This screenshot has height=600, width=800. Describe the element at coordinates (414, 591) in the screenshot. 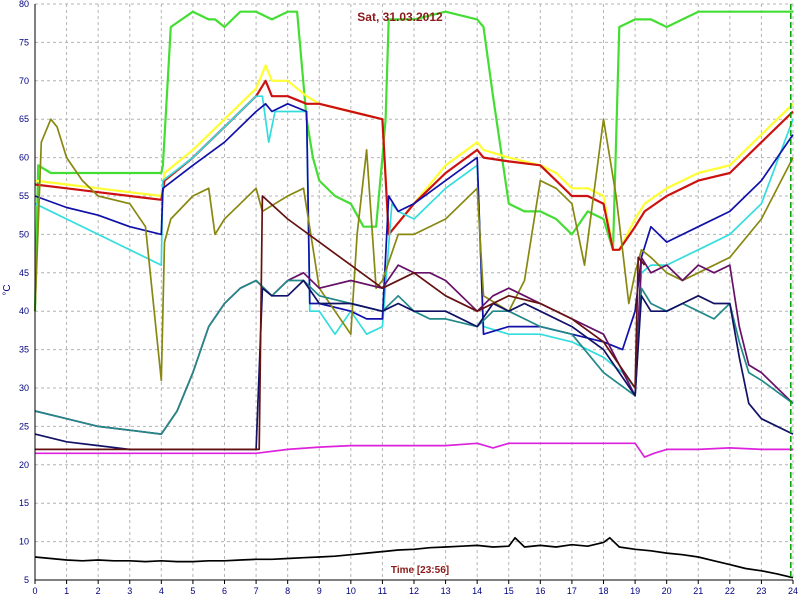

I see `x-tick-label: 12` at that location.